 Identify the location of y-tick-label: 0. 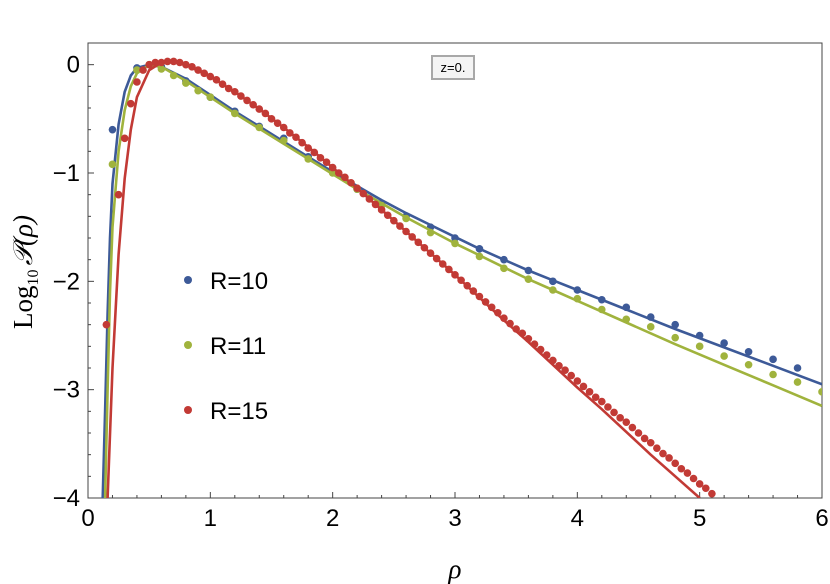
(73, 65).